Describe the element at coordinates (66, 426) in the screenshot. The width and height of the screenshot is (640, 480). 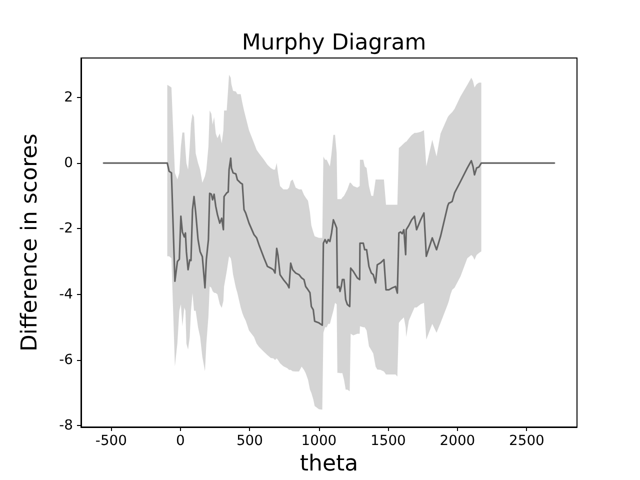
I see `y-tick-label: -8` at that location.